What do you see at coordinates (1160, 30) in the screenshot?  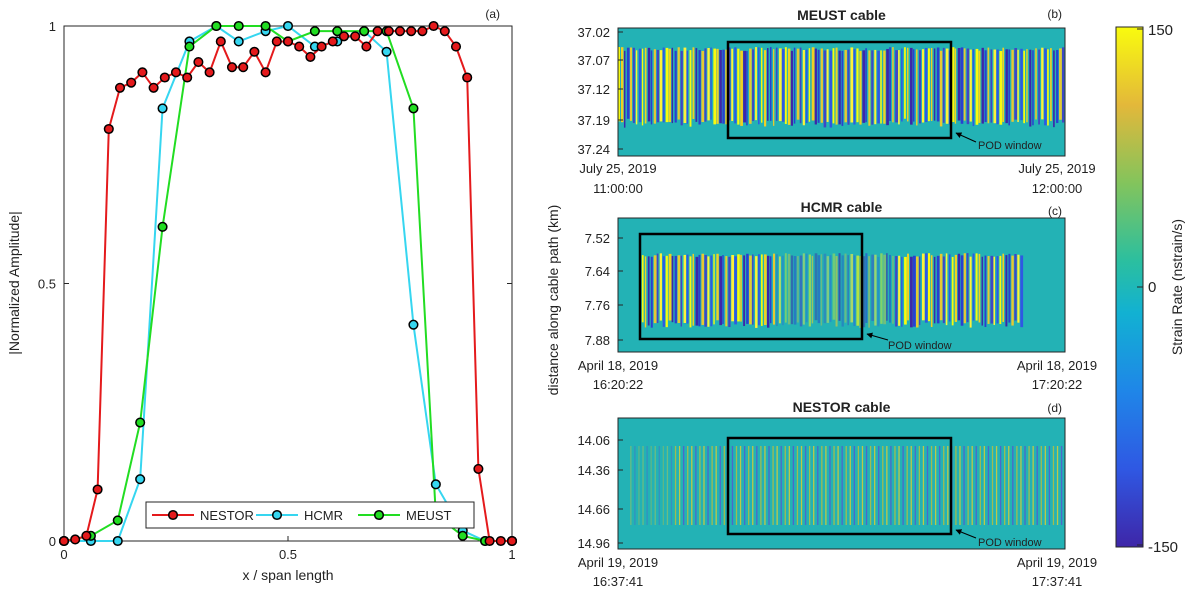 I see `colorbar-max-label: 150` at bounding box center [1160, 30].